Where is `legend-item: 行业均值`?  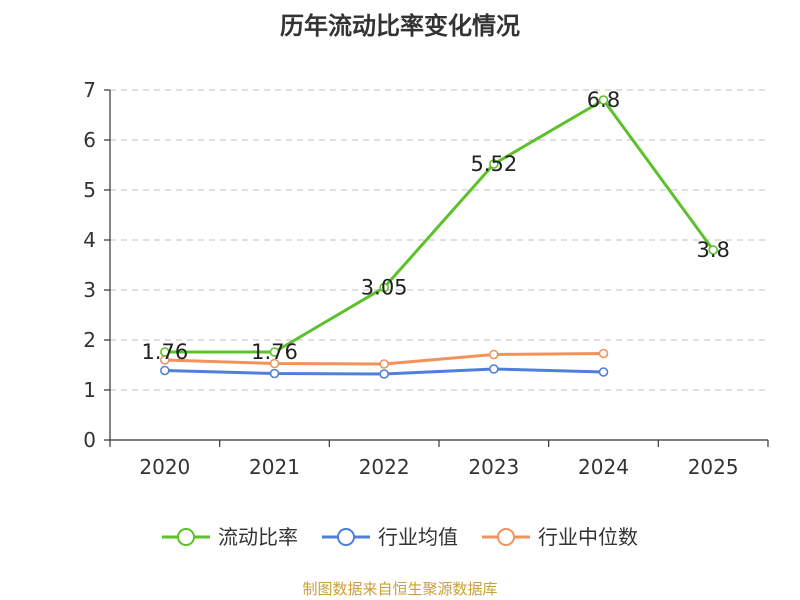
legend-item: 行业均值 is located at coordinates (390, 537).